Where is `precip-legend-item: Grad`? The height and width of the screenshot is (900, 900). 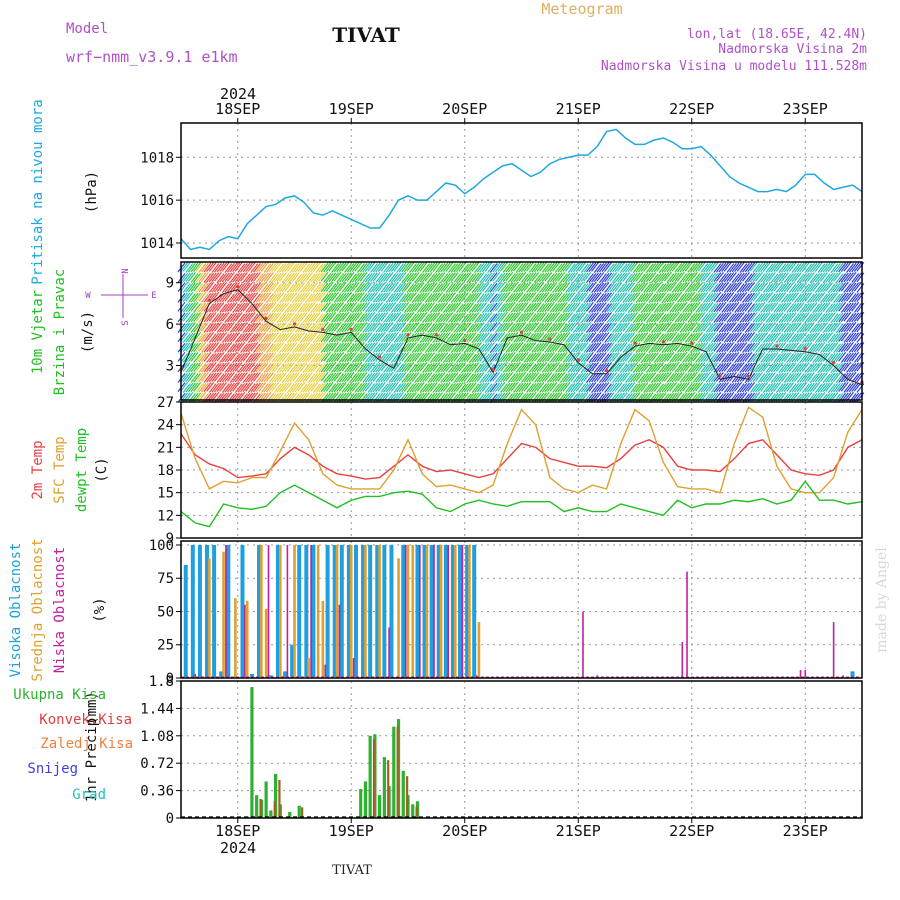
precip-legend-item: Grad is located at coordinates (89, 795).